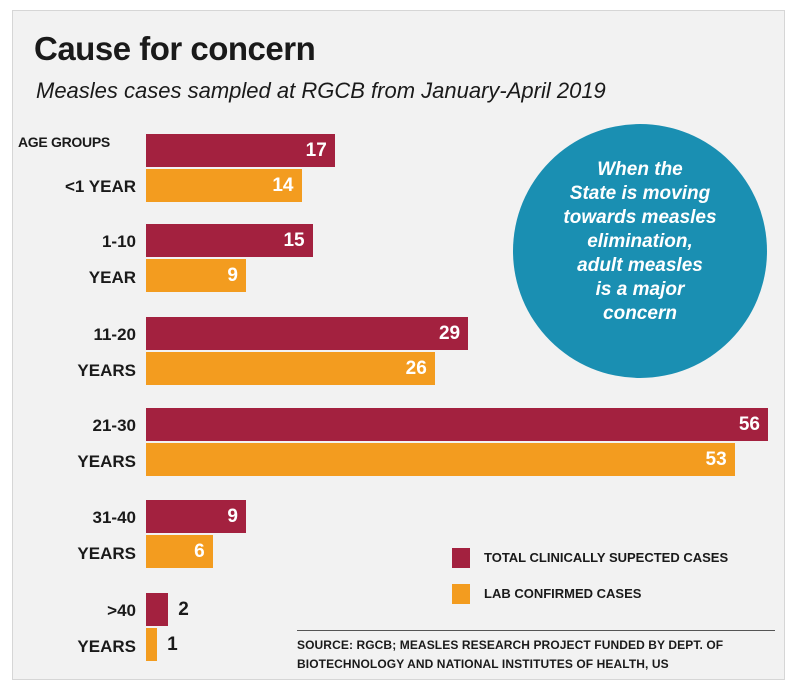  Describe the element at coordinates (175, 48) in the screenshot. I see `chart-title: Cause for concern` at that location.